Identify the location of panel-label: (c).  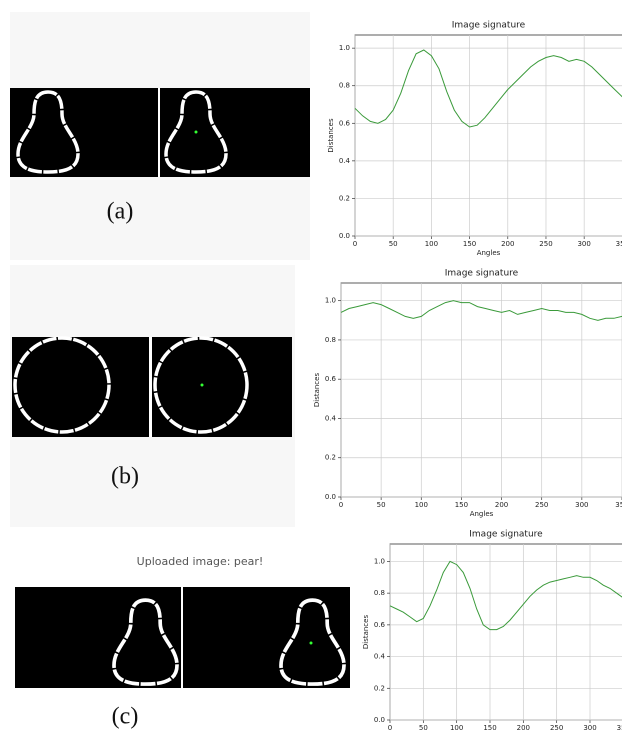
(125, 717).